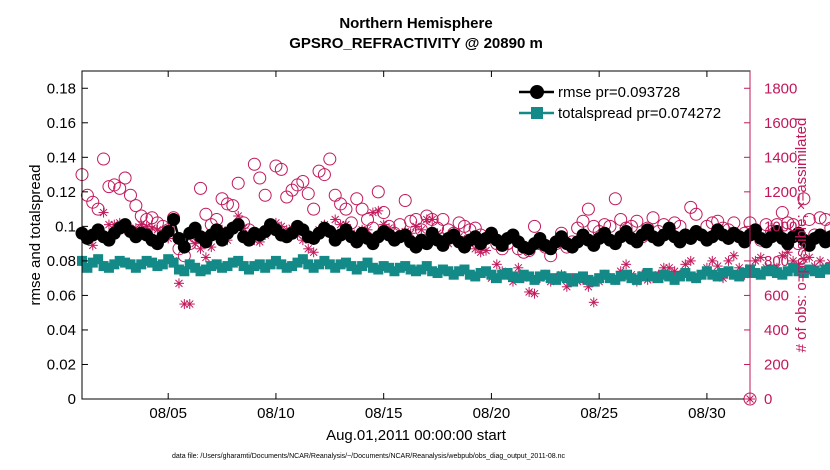 The image size is (830, 470). What do you see at coordinates (776, 295) in the screenshot?
I see `y-right-tick-label: 600` at bounding box center [776, 295].